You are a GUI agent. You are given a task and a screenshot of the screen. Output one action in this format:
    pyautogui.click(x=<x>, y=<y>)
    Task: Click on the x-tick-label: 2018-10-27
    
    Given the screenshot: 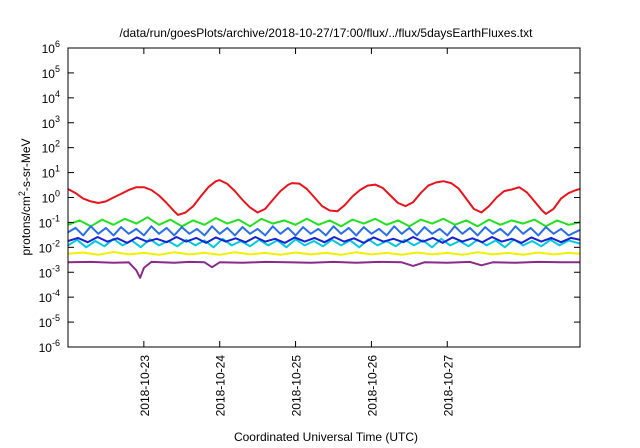 What is the action you would take?
    pyautogui.click(x=448, y=386)
    